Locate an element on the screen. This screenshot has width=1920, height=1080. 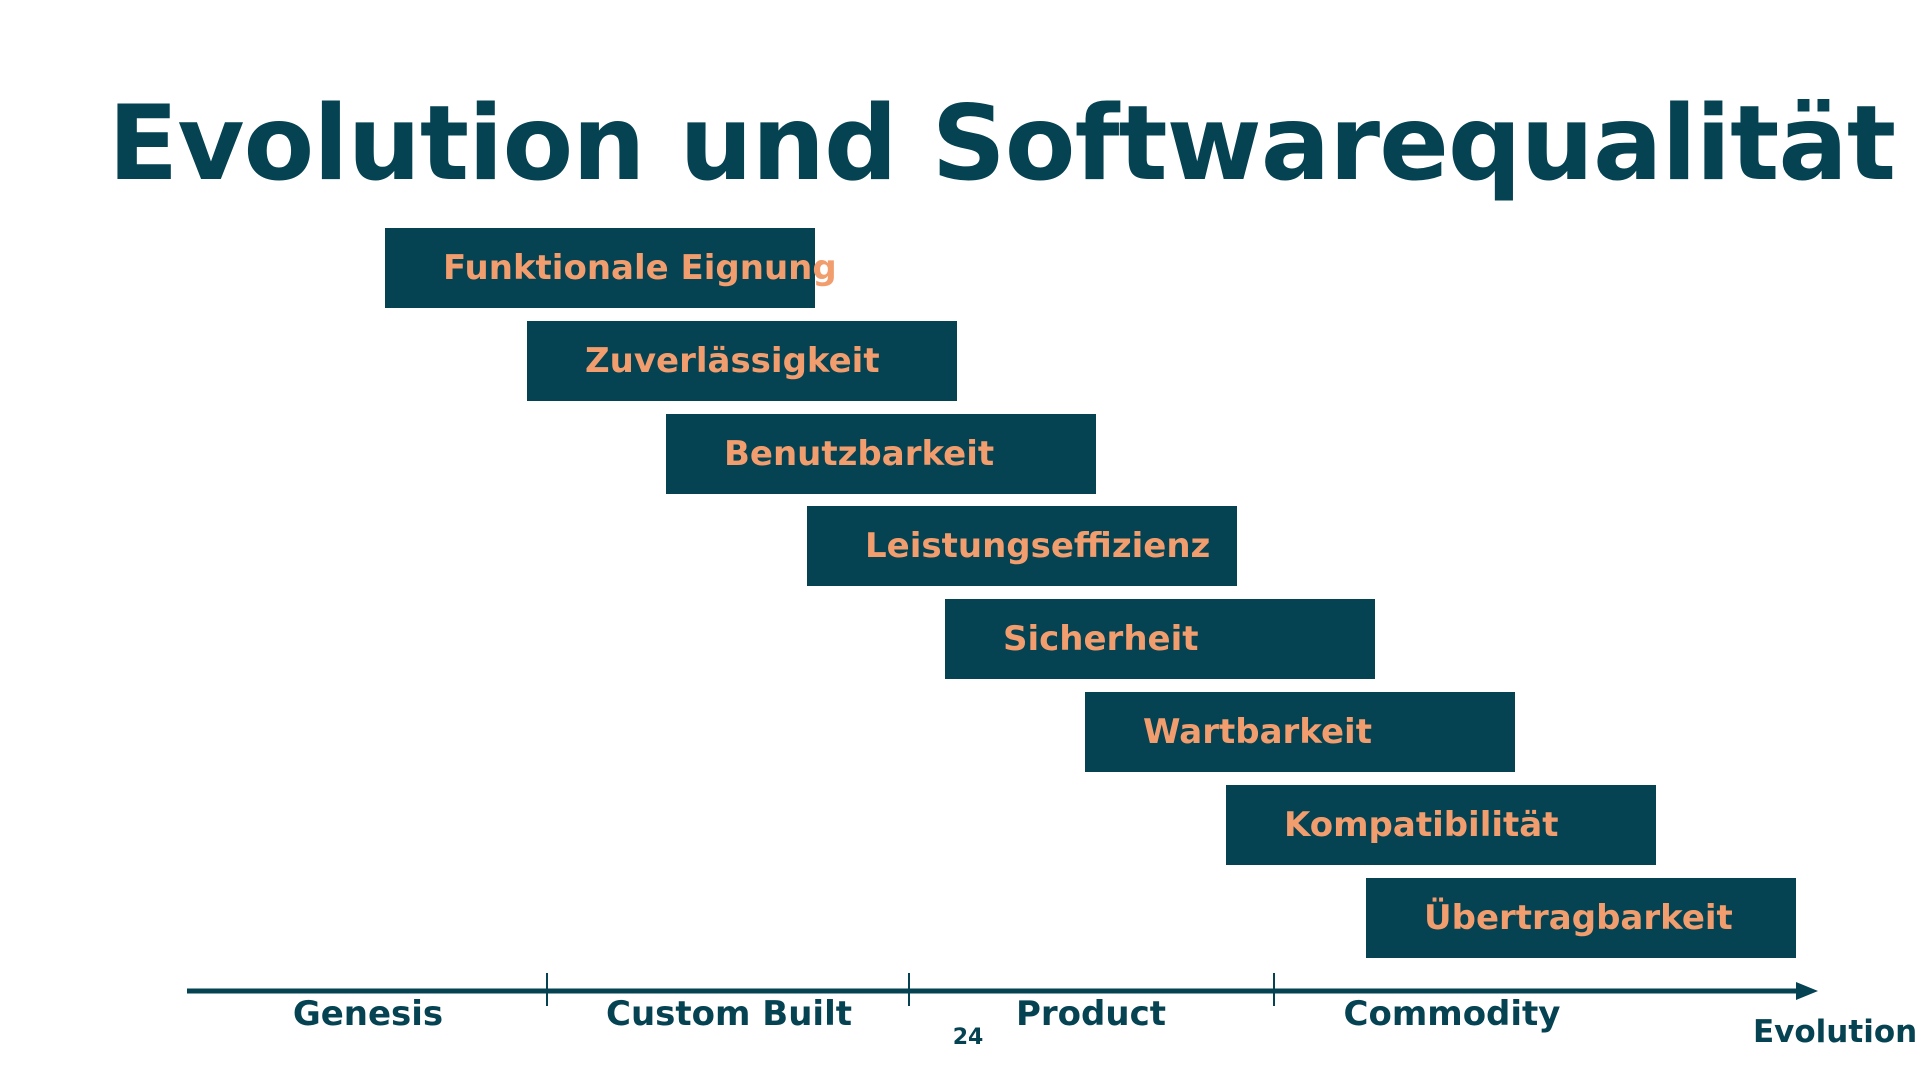
quality-bar-reliability: Zuverlässigkeit is located at coordinates (742, 361).